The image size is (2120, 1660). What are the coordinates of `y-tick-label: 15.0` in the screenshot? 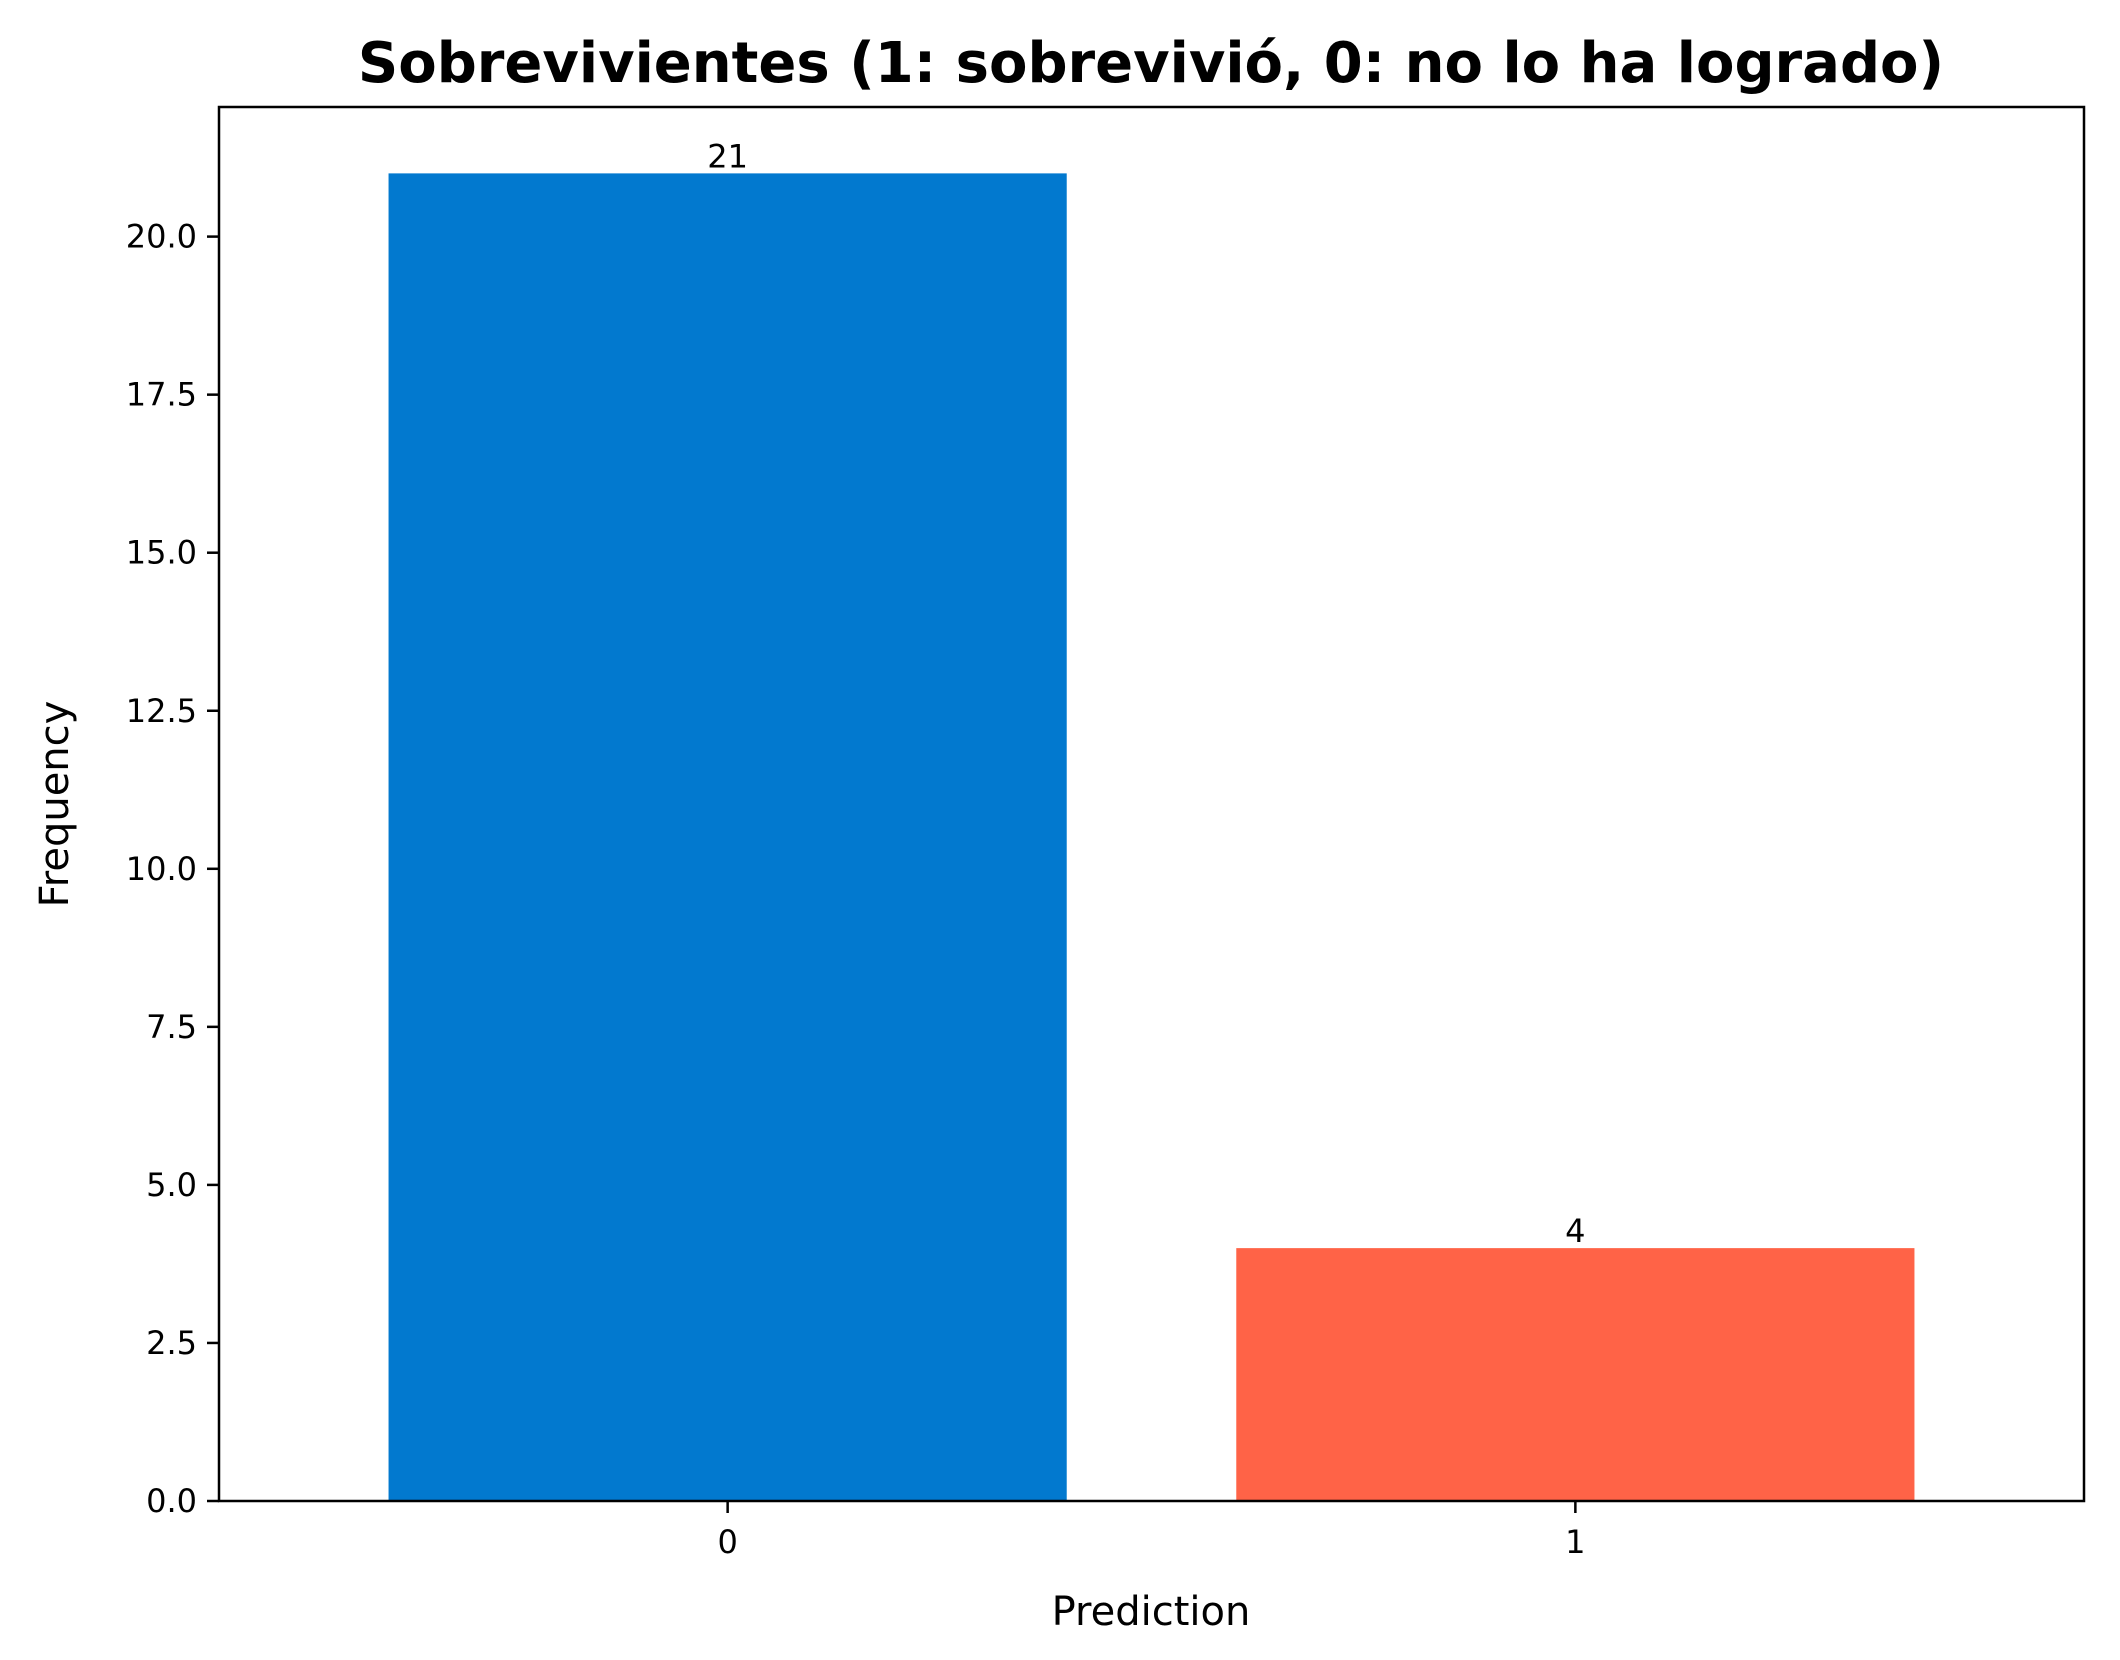 It's located at (161, 553).